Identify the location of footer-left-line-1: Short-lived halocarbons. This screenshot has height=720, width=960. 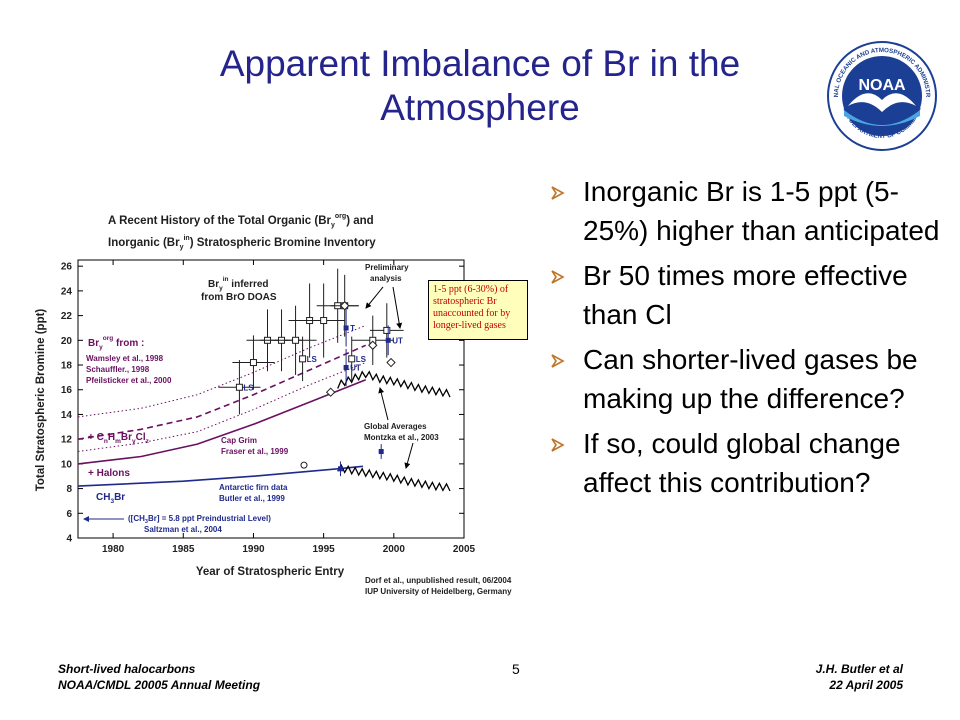
(127, 669).